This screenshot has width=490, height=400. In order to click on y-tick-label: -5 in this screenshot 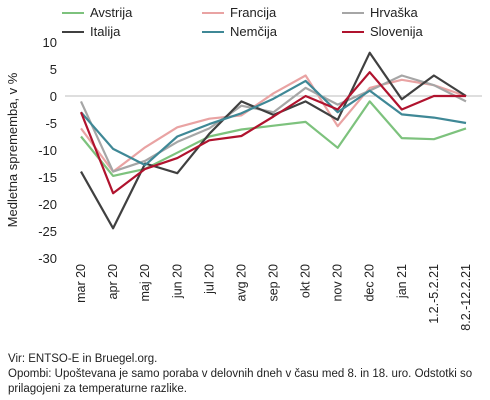, I will do `click(51, 123)`.